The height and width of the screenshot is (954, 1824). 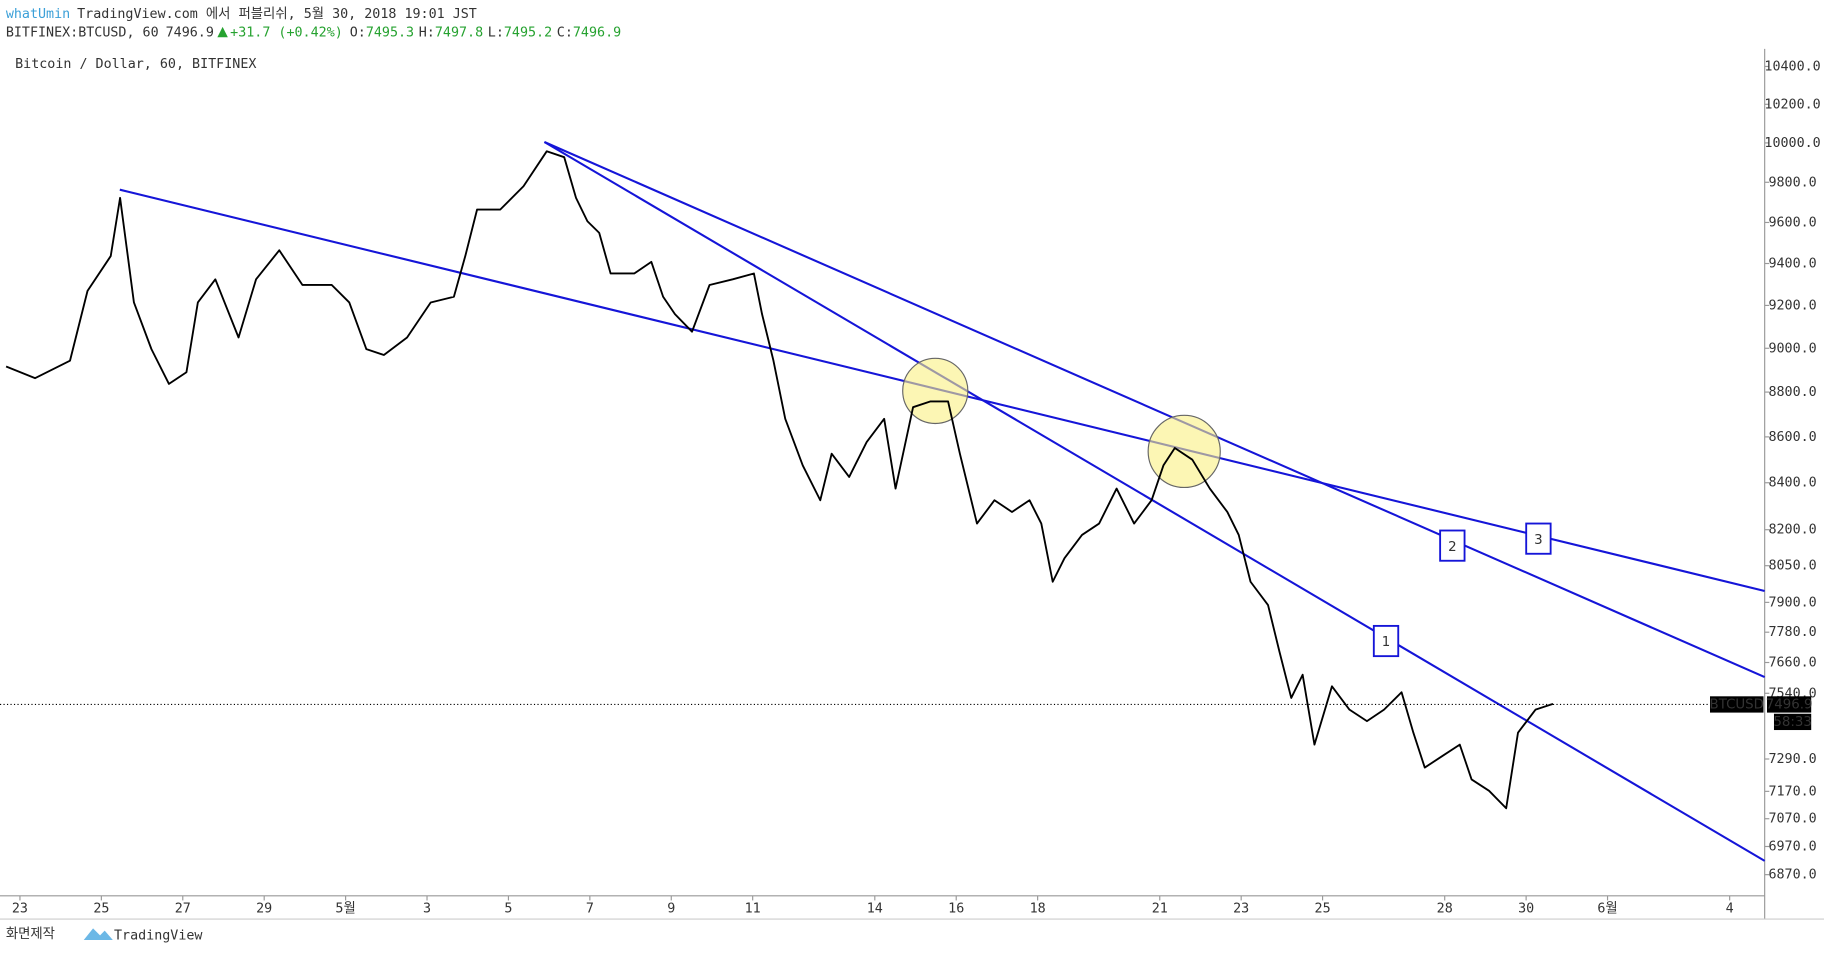 I want to click on x-tick-label: 5월, so click(x=345, y=909).